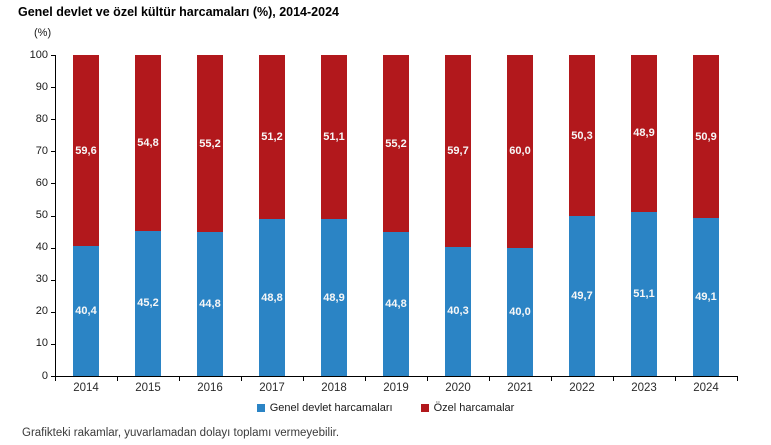 The width and height of the screenshot is (771, 445). I want to click on legend: Genel devlet harcamaları Özel harcamalar, so click(385, 408).